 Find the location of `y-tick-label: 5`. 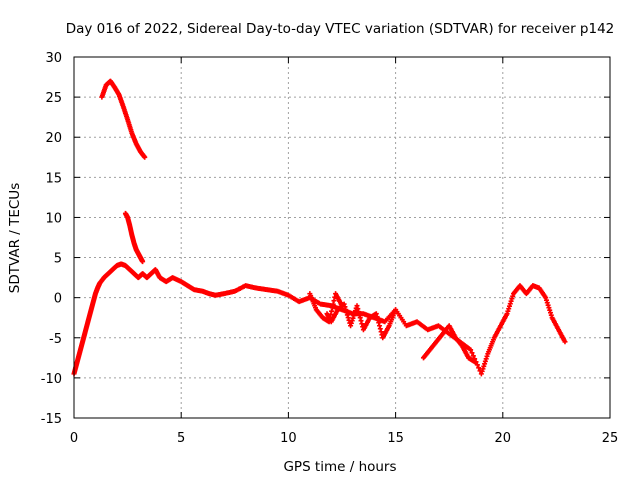

y-tick-label: 5 is located at coordinates (58, 259).